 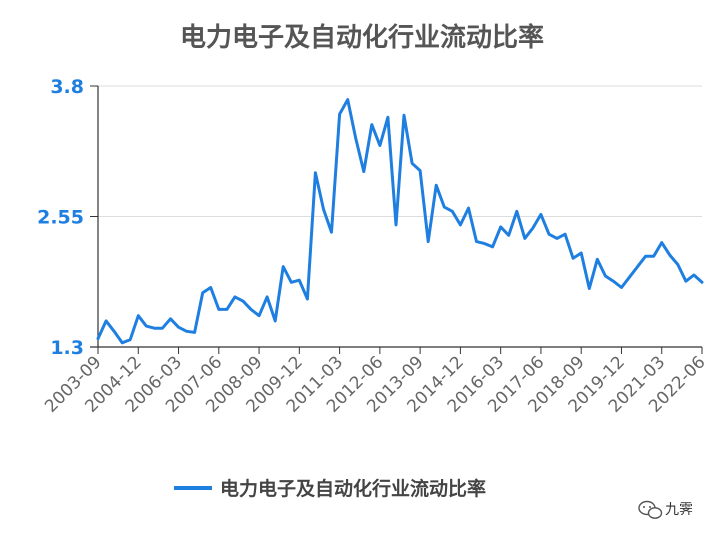 I want to click on y-tick-label: 3.8, so click(x=67, y=87).